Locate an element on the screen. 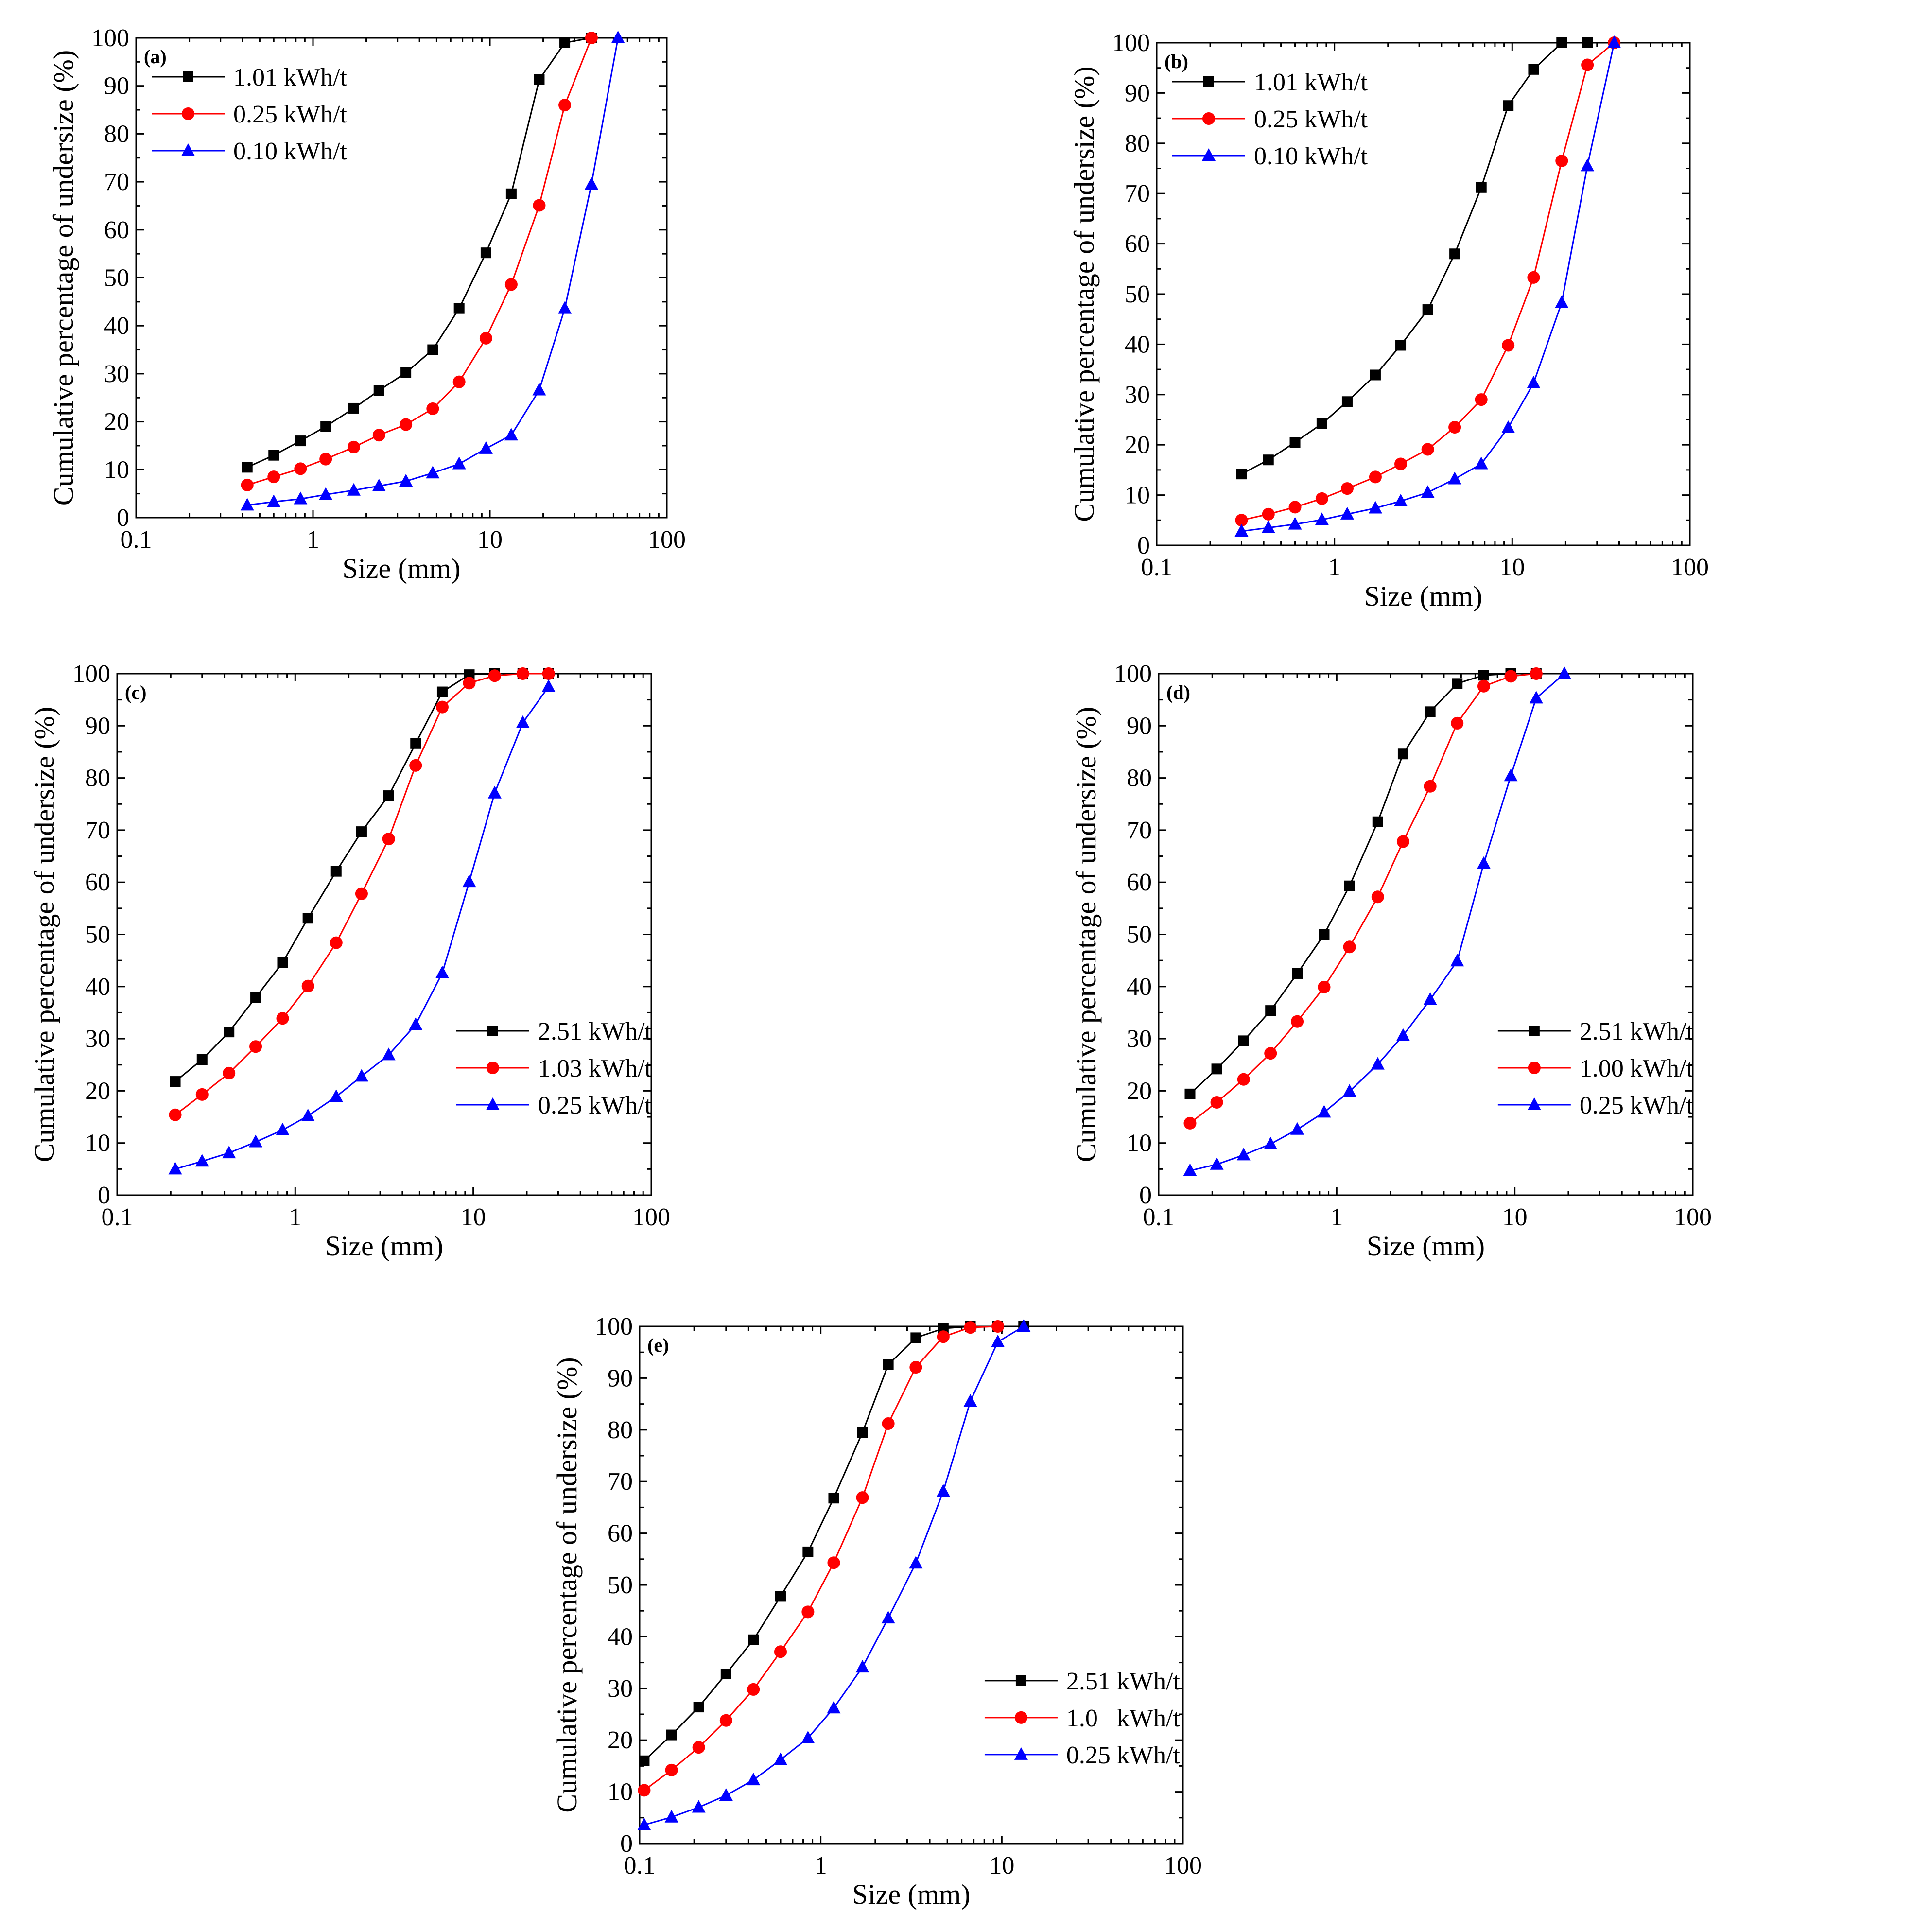  legend-label: 1.00 kWh/t is located at coordinates (1637, 1069).